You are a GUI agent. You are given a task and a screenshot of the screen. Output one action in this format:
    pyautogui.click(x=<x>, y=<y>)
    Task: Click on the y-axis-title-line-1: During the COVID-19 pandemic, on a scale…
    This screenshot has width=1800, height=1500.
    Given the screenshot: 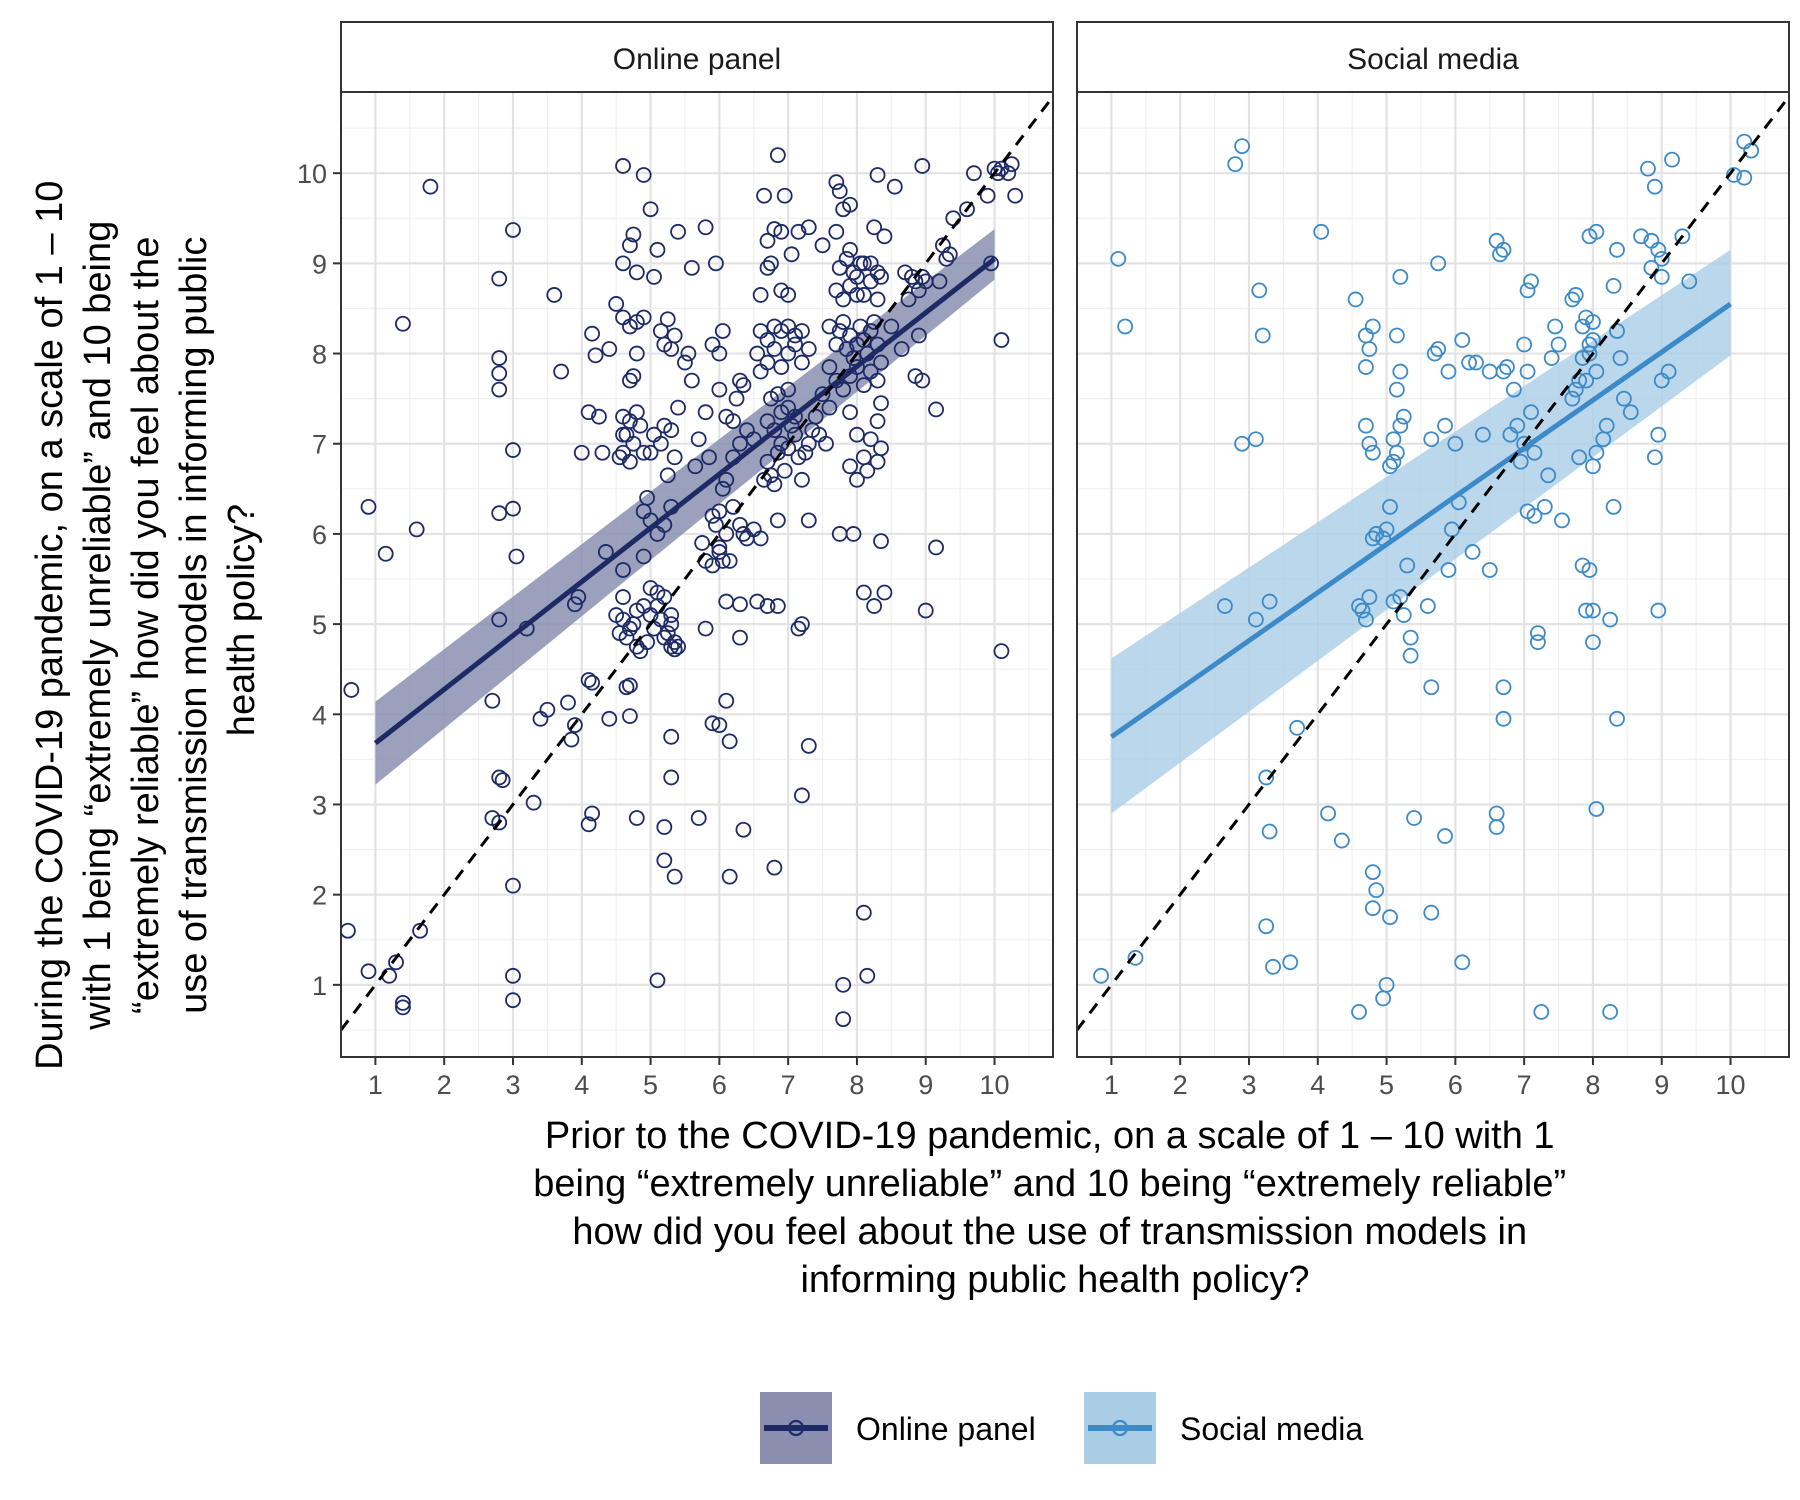 What is the action you would take?
    pyautogui.click(x=50, y=625)
    